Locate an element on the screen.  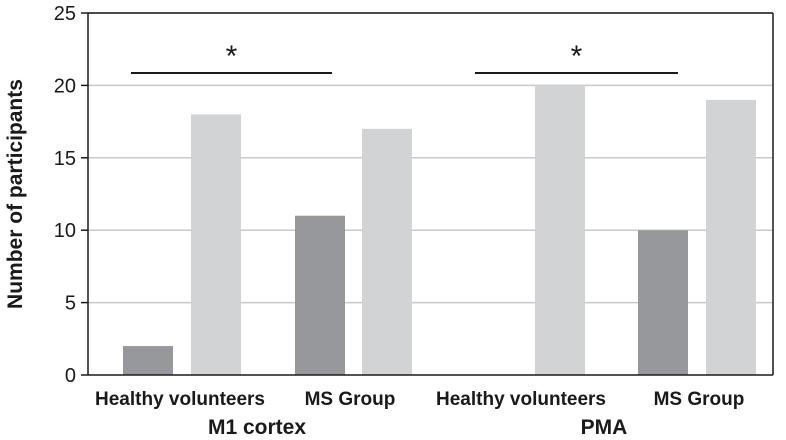
group-label: M1 cortex is located at coordinates (257, 427).